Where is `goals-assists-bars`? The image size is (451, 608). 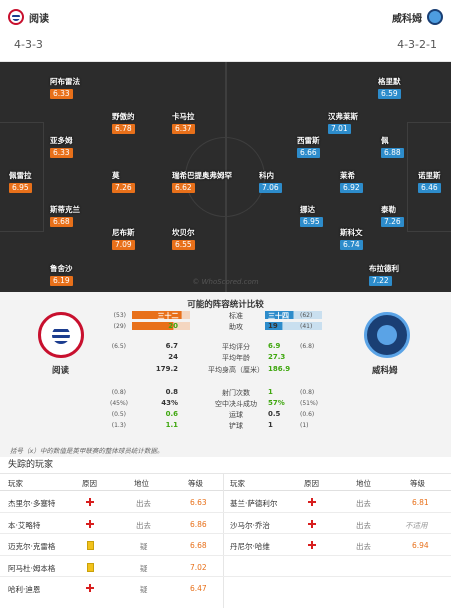
goals-assists-bars is located at coordinates (227, 320).